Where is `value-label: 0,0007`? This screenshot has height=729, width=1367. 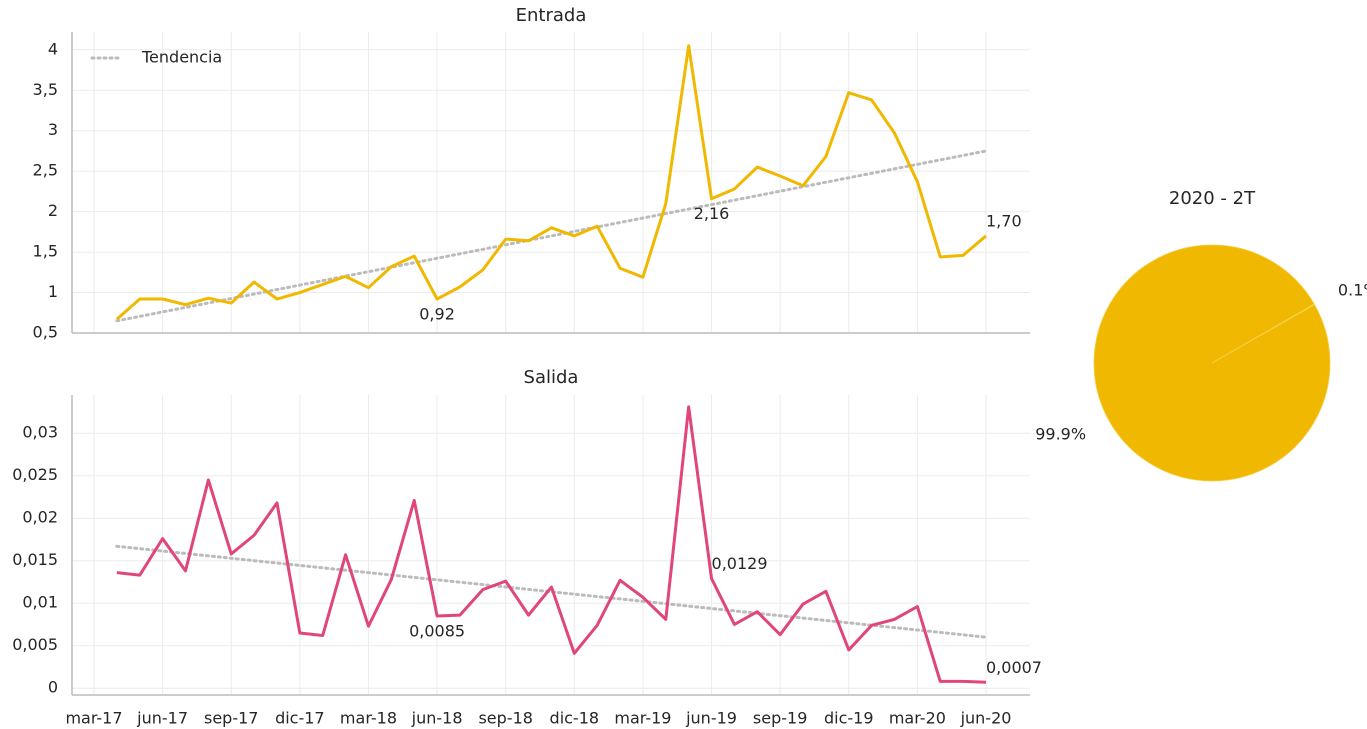
value-label: 0,0007 is located at coordinates (1014, 667).